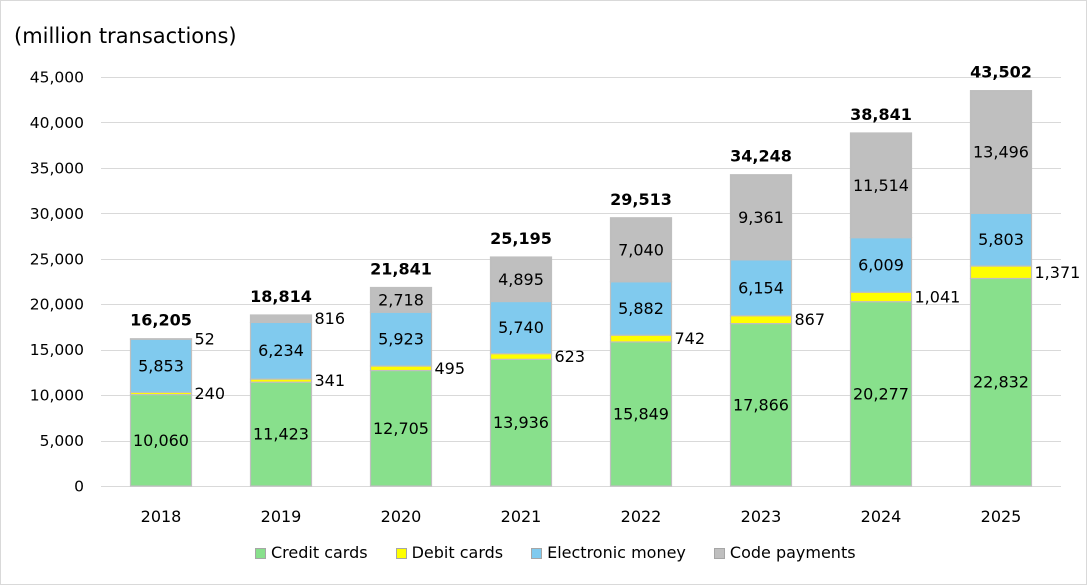 Image resolution: width=1087 pixels, height=585 pixels. Describe the element at coordinates (319, 552) in the screenshot. I see `legend-label-credit-cards: Credit cards` at that location.